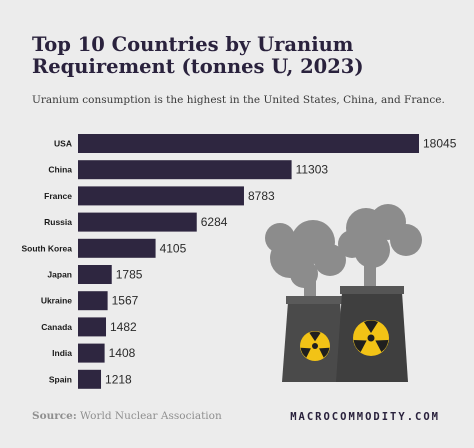 The width and height of the screenshot is (474, 448). I want to click on value-label: 6284, so click(214, 222).